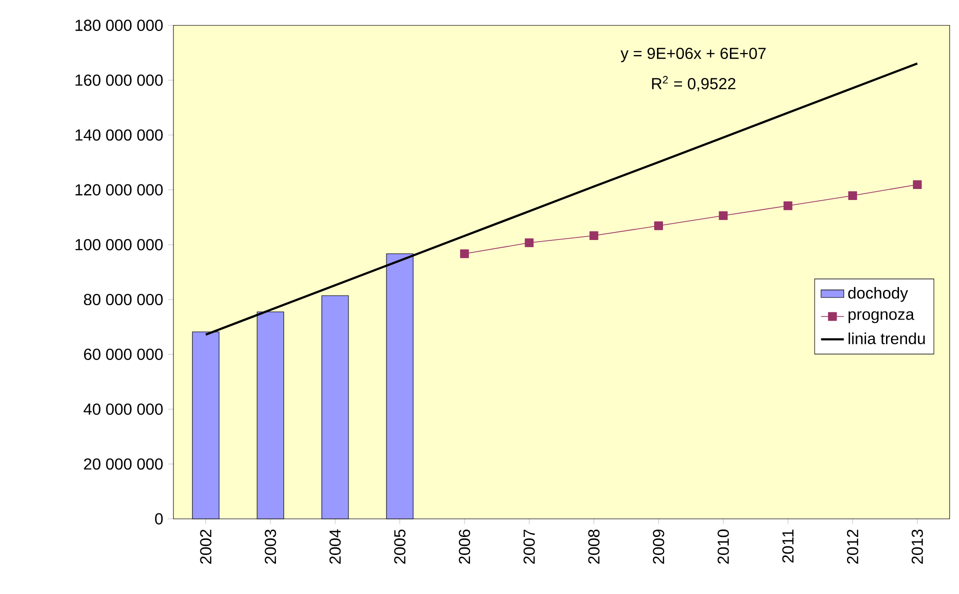  Describe the element at coordinates (400, 547) in the screenshot. I see `x-tick-label: 2005` at that location.